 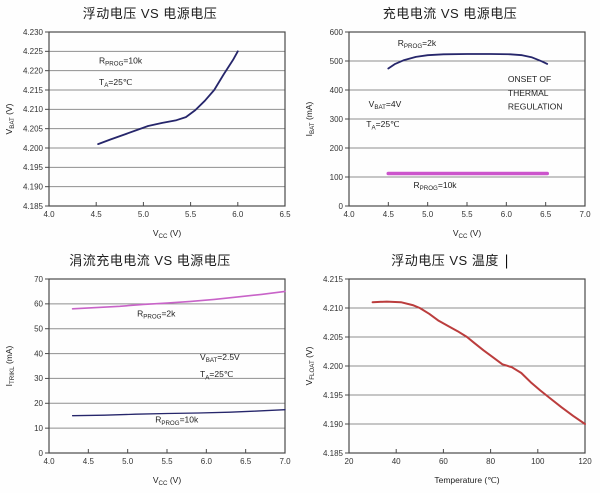 I want to click on chart-title-float-voltage-vs-vcc: 浮动电压 VS 电源电压, so click(x=150, y=13).